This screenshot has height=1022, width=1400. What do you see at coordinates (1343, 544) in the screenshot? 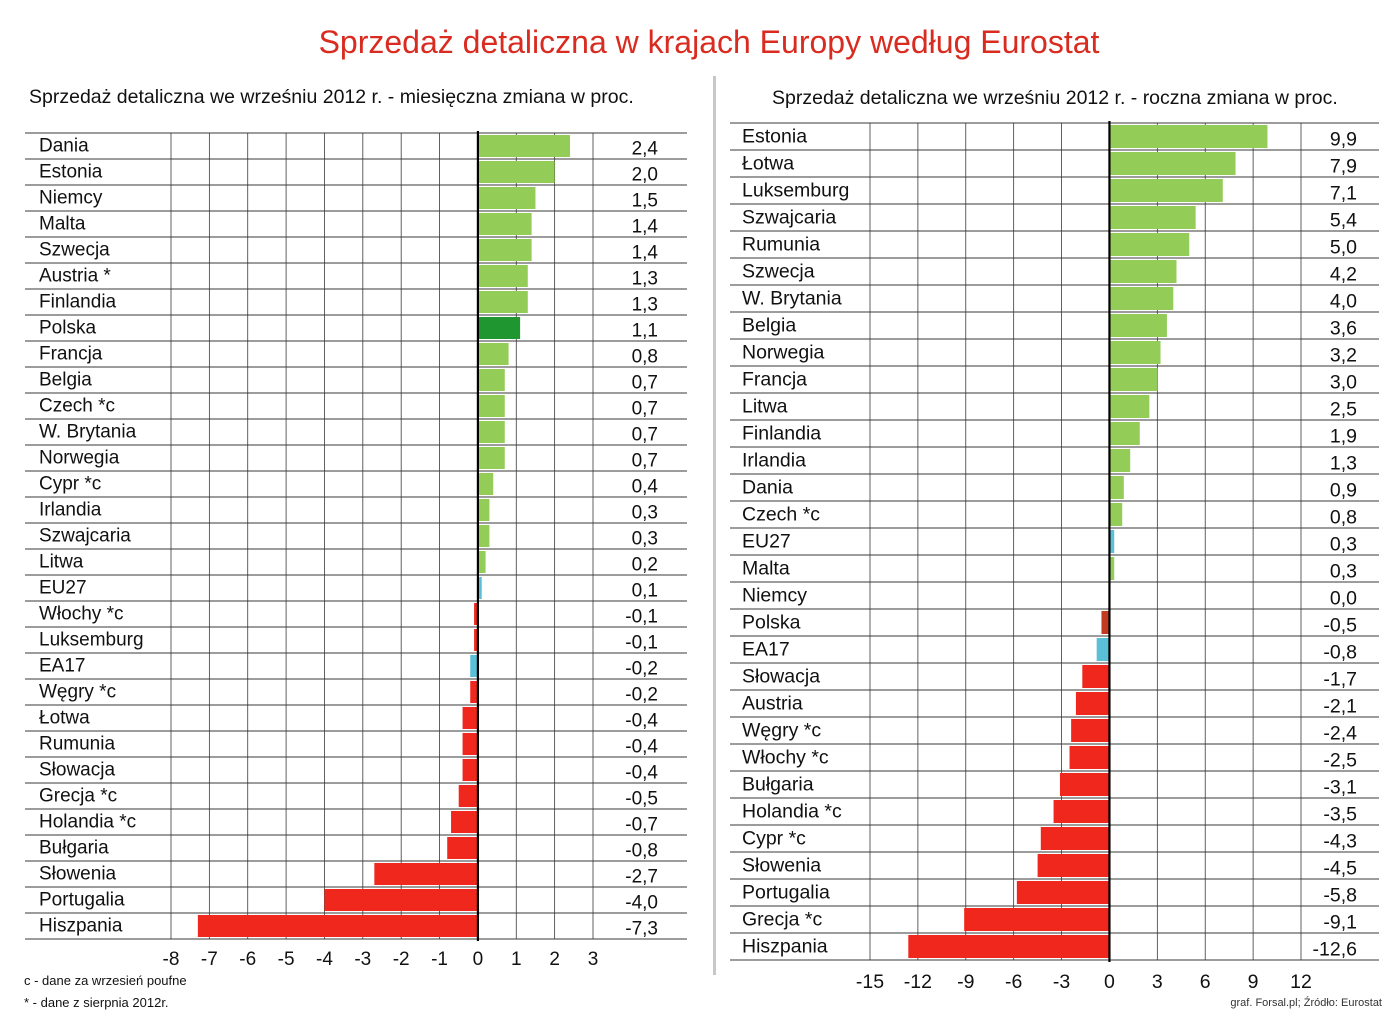
I see `value-label: 0,3` at bounding box center [1343, 544].